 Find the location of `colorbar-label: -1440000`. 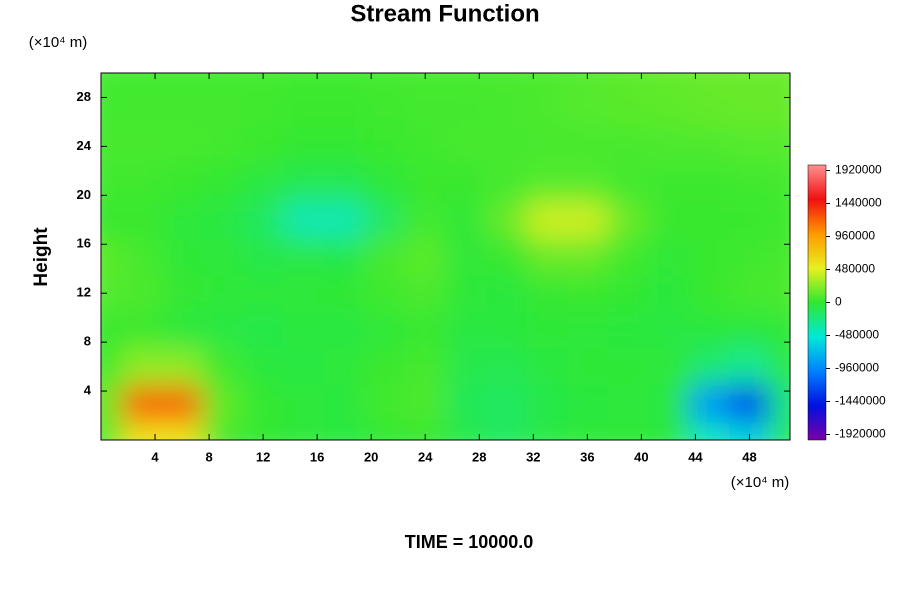

colorbar-label: -1440000 is located at coordinates (860, 401).